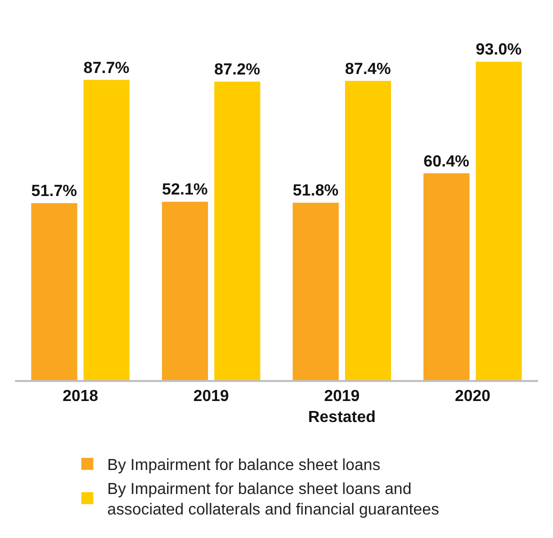 The width and height of the screenshot is (553, 538). I want to click on x-tick-label: 2019, so click(211, 396).